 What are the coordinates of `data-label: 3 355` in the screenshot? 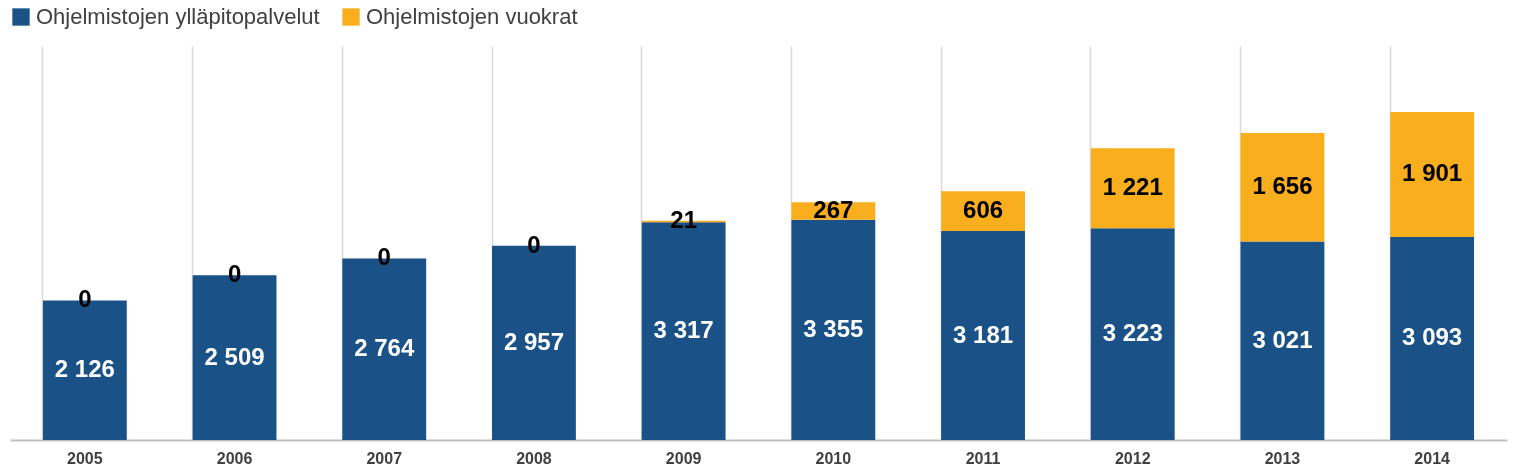 It's located at (833, 328).